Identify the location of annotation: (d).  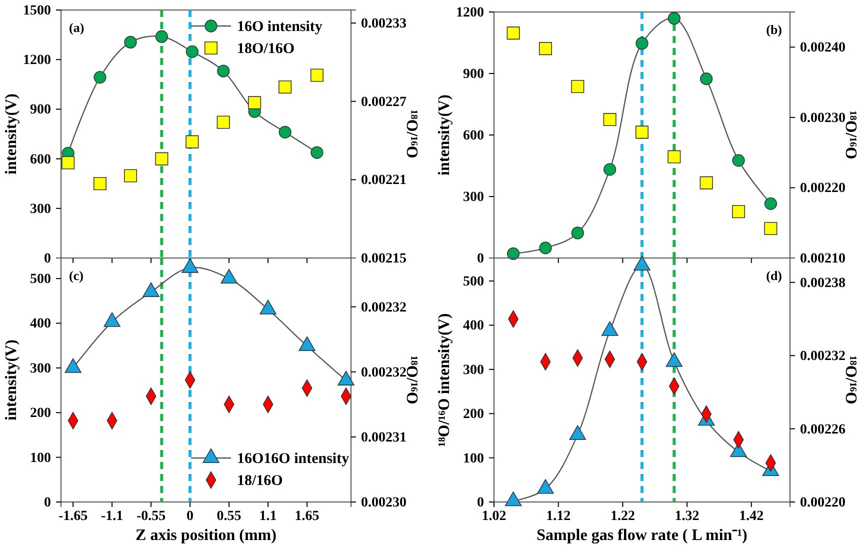
(774, 275).